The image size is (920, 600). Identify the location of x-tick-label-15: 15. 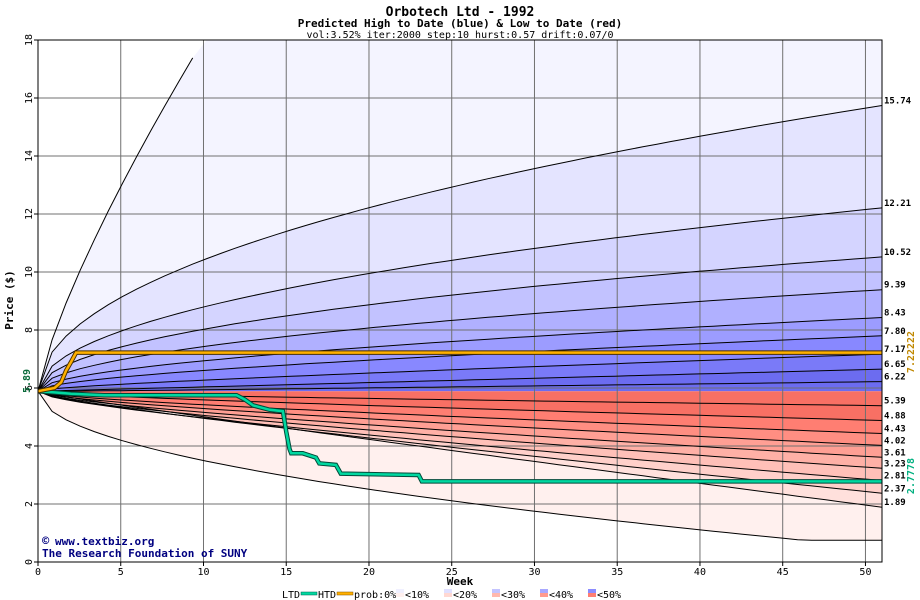
(286, 572).